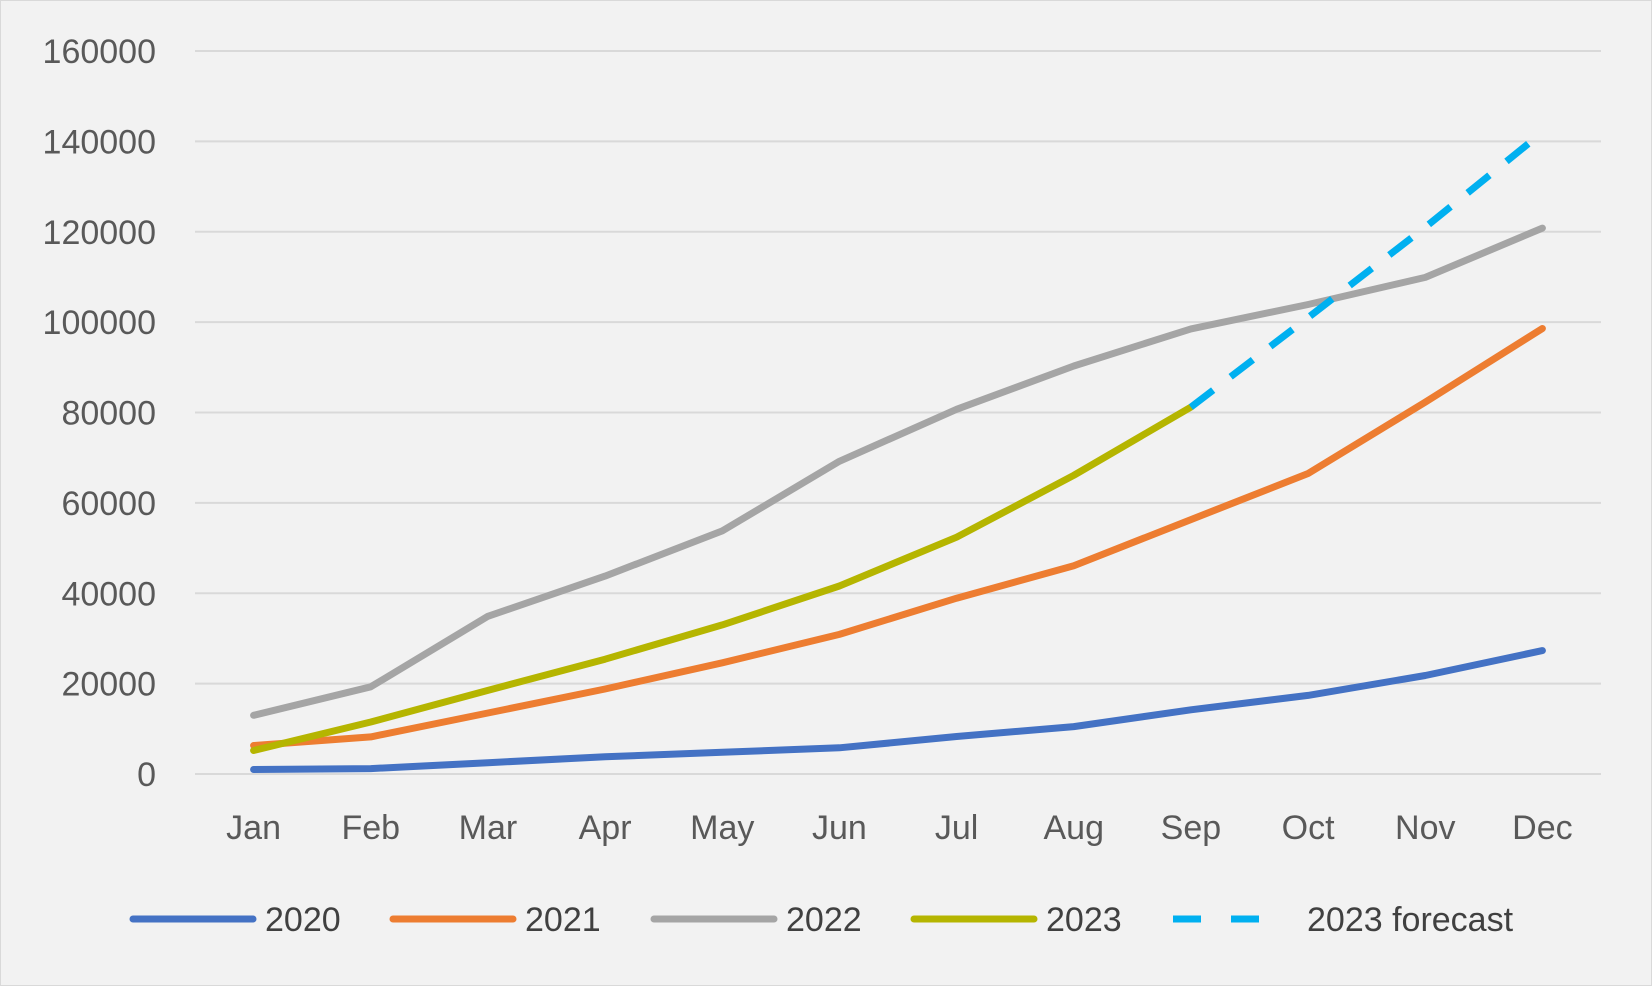 This screenshot has height=986, width=1652. I want to click on y-tick-label: 160000, so click(99, 52).